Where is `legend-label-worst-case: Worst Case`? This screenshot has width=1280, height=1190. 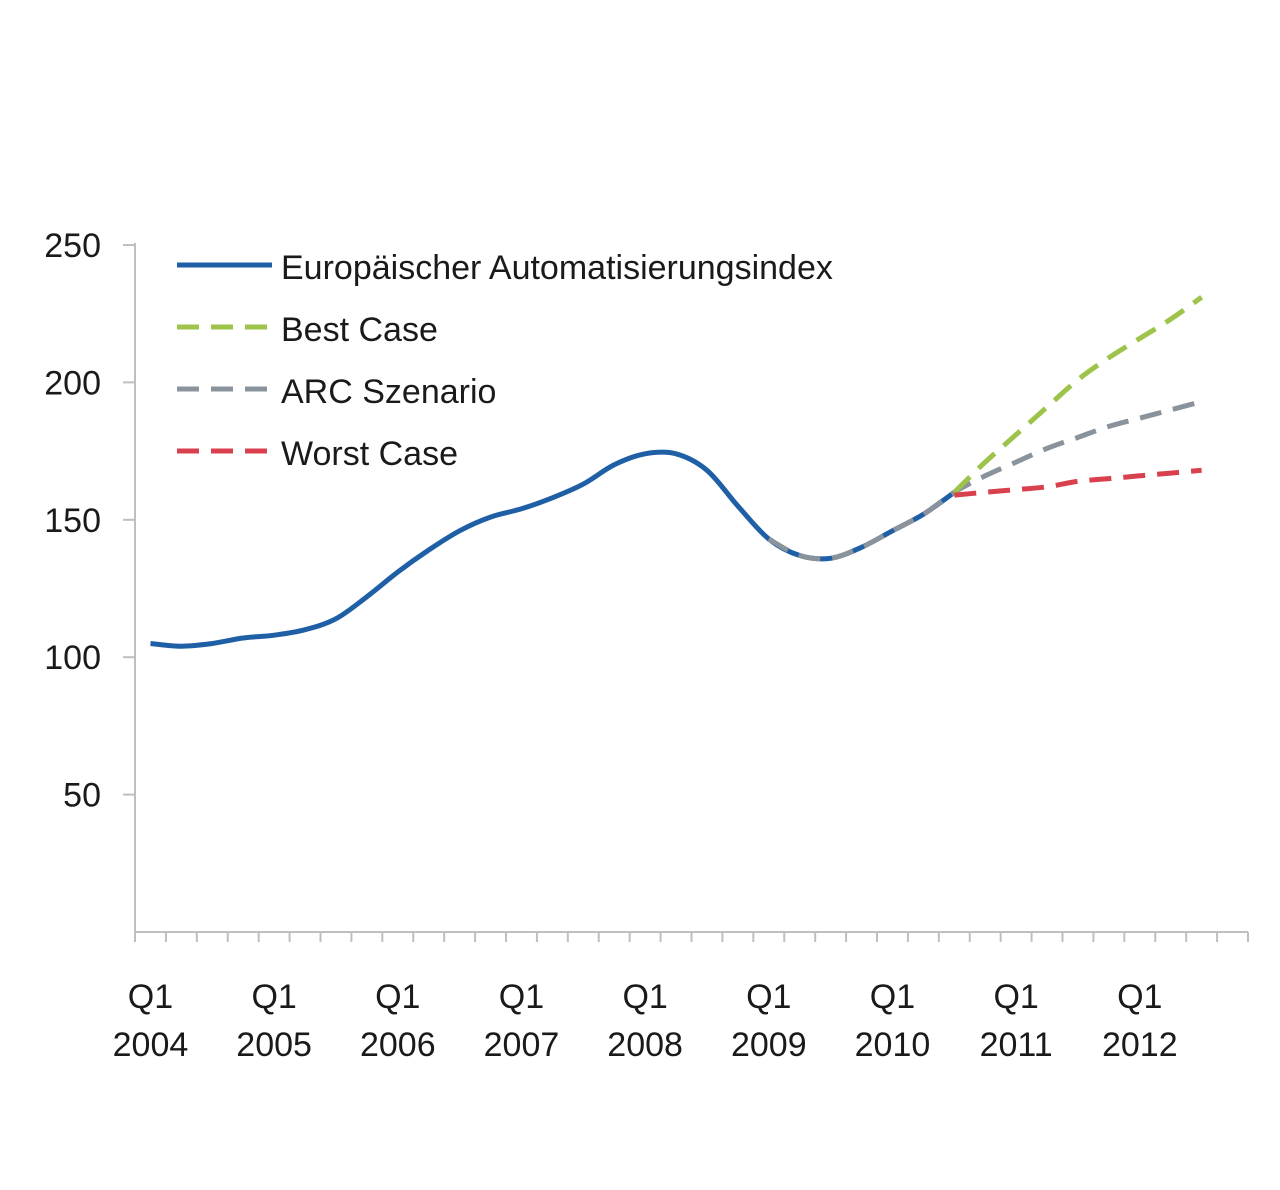
legend-label-worst-case: Worst Case is located at coordinates (369, 454).